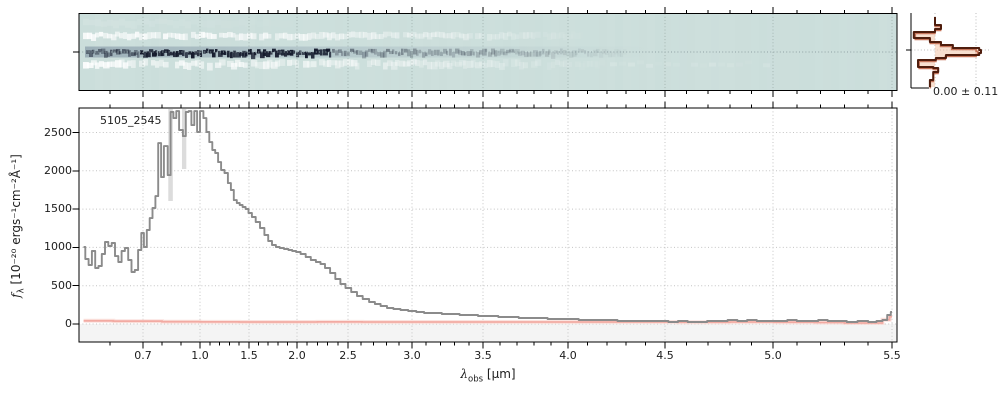 The width and height of the screenshot is (1000, 400). What do you see at coordinates (143, 355) in the screenshot?
I see `x-tick-label: 0.7` at bounding box center [143, 355].